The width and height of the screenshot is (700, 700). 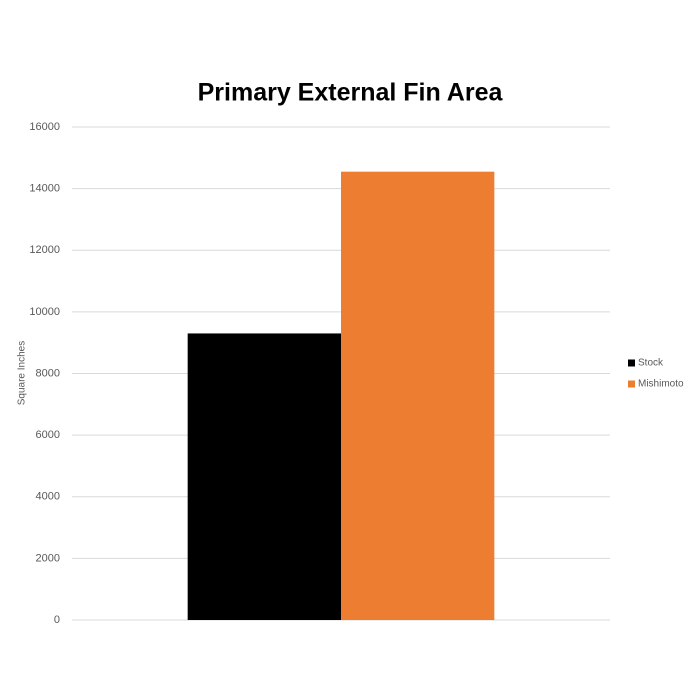 I want to click on legend-label: Mishimoto, so click(x=661, y=384).